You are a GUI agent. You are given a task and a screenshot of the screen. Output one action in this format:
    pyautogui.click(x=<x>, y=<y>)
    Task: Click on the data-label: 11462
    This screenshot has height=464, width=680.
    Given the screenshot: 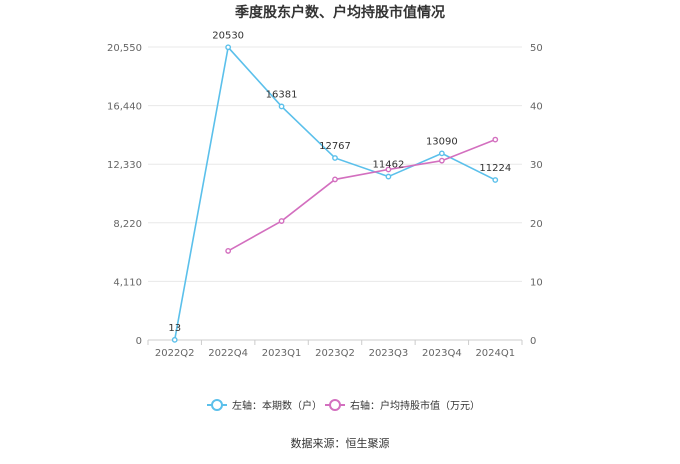 What is the action you would take?
    pyautogui.click(x=389, y=165)
    